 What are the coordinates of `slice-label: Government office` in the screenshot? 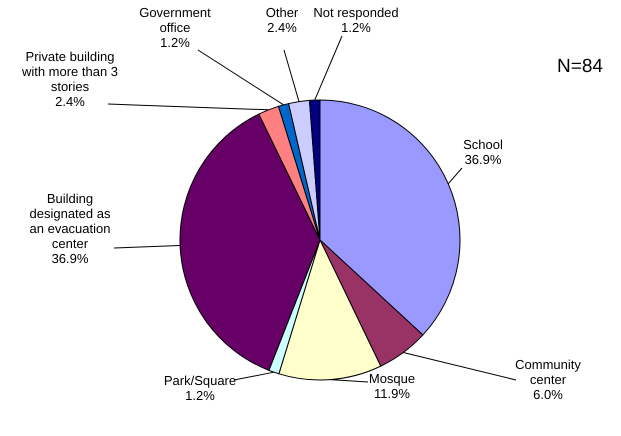 It's located at (175, 20).